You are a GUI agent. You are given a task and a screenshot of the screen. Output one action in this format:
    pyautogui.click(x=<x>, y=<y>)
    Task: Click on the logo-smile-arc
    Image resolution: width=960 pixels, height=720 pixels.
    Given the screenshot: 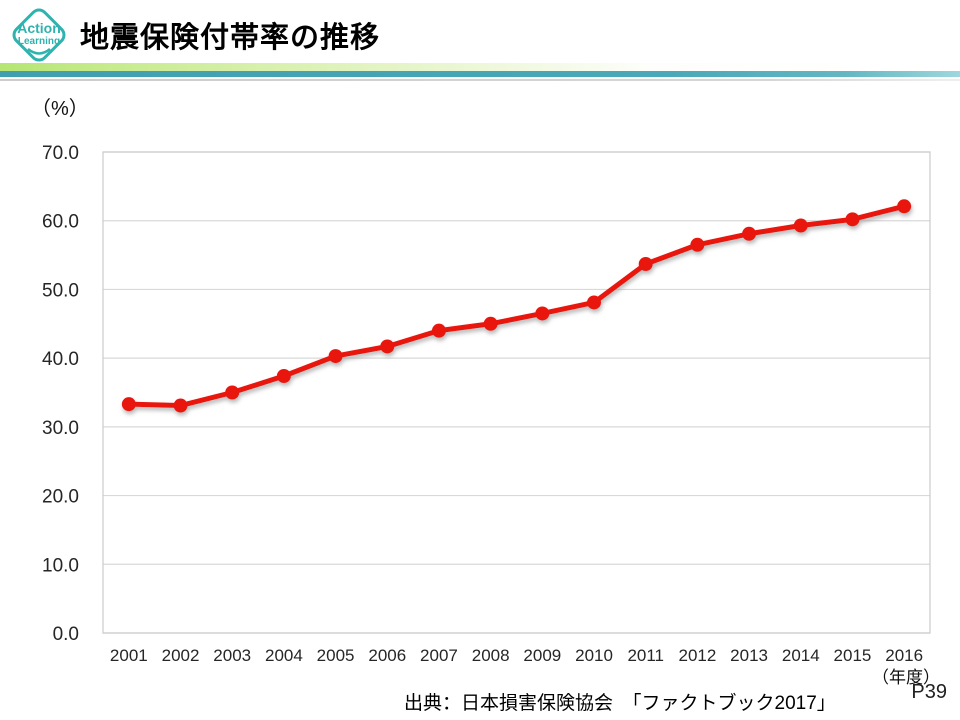 What is the action you would take?
    pyautogui.click(x=39, y=51)
    